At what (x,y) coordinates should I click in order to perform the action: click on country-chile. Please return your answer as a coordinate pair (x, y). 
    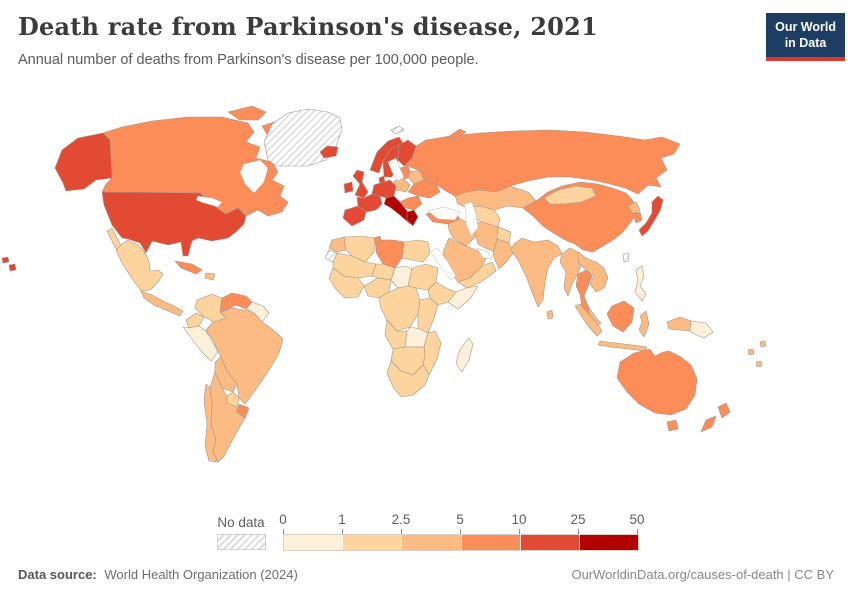
    Looking at the image, I should click on (211, 423).